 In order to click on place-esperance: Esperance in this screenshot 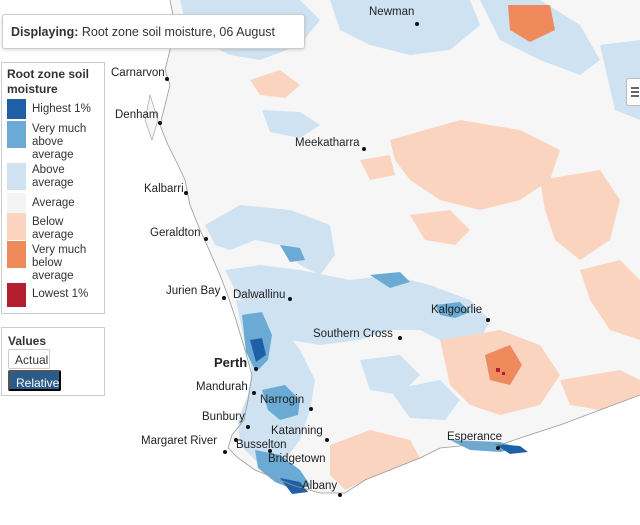, I will do `click(474, 437)`.